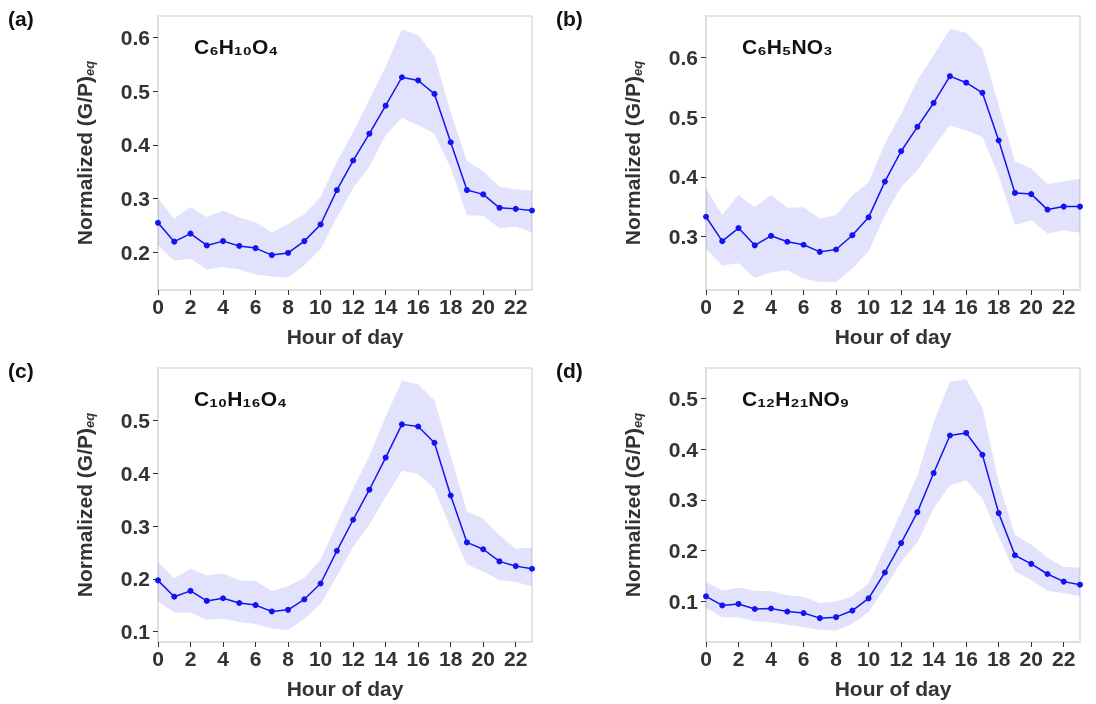 The height and width of the screenshot is (704, 1096). What do you see at coordinates (21, 18) in the screenshot?
I see `chart-title: (a)` at bounding box center [21, 18].